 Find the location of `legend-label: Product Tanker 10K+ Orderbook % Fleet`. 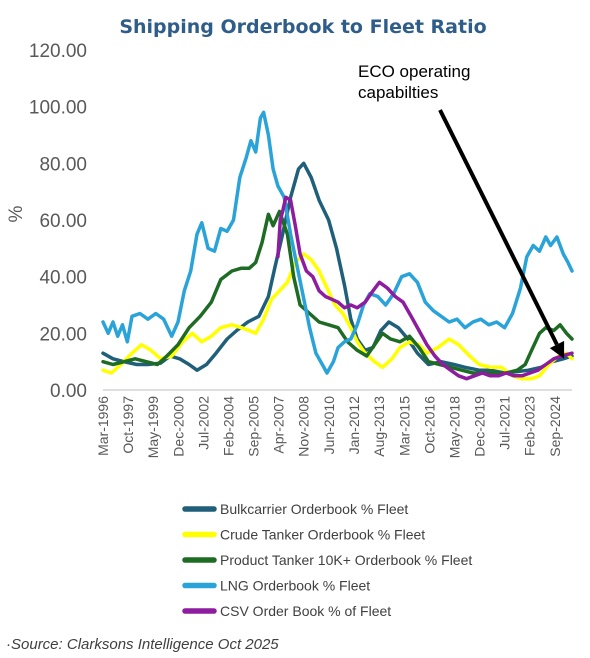

legend-label: Product Tanker 10K+ Orderbook % Fleet is located at coordinates (346, 560).